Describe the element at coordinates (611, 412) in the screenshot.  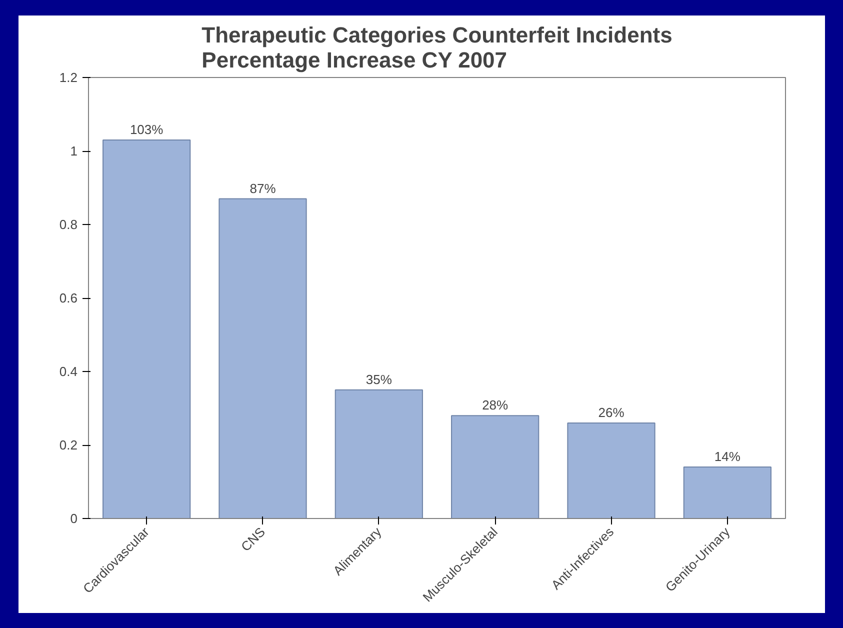
I see `data-label: 26%` at that location.